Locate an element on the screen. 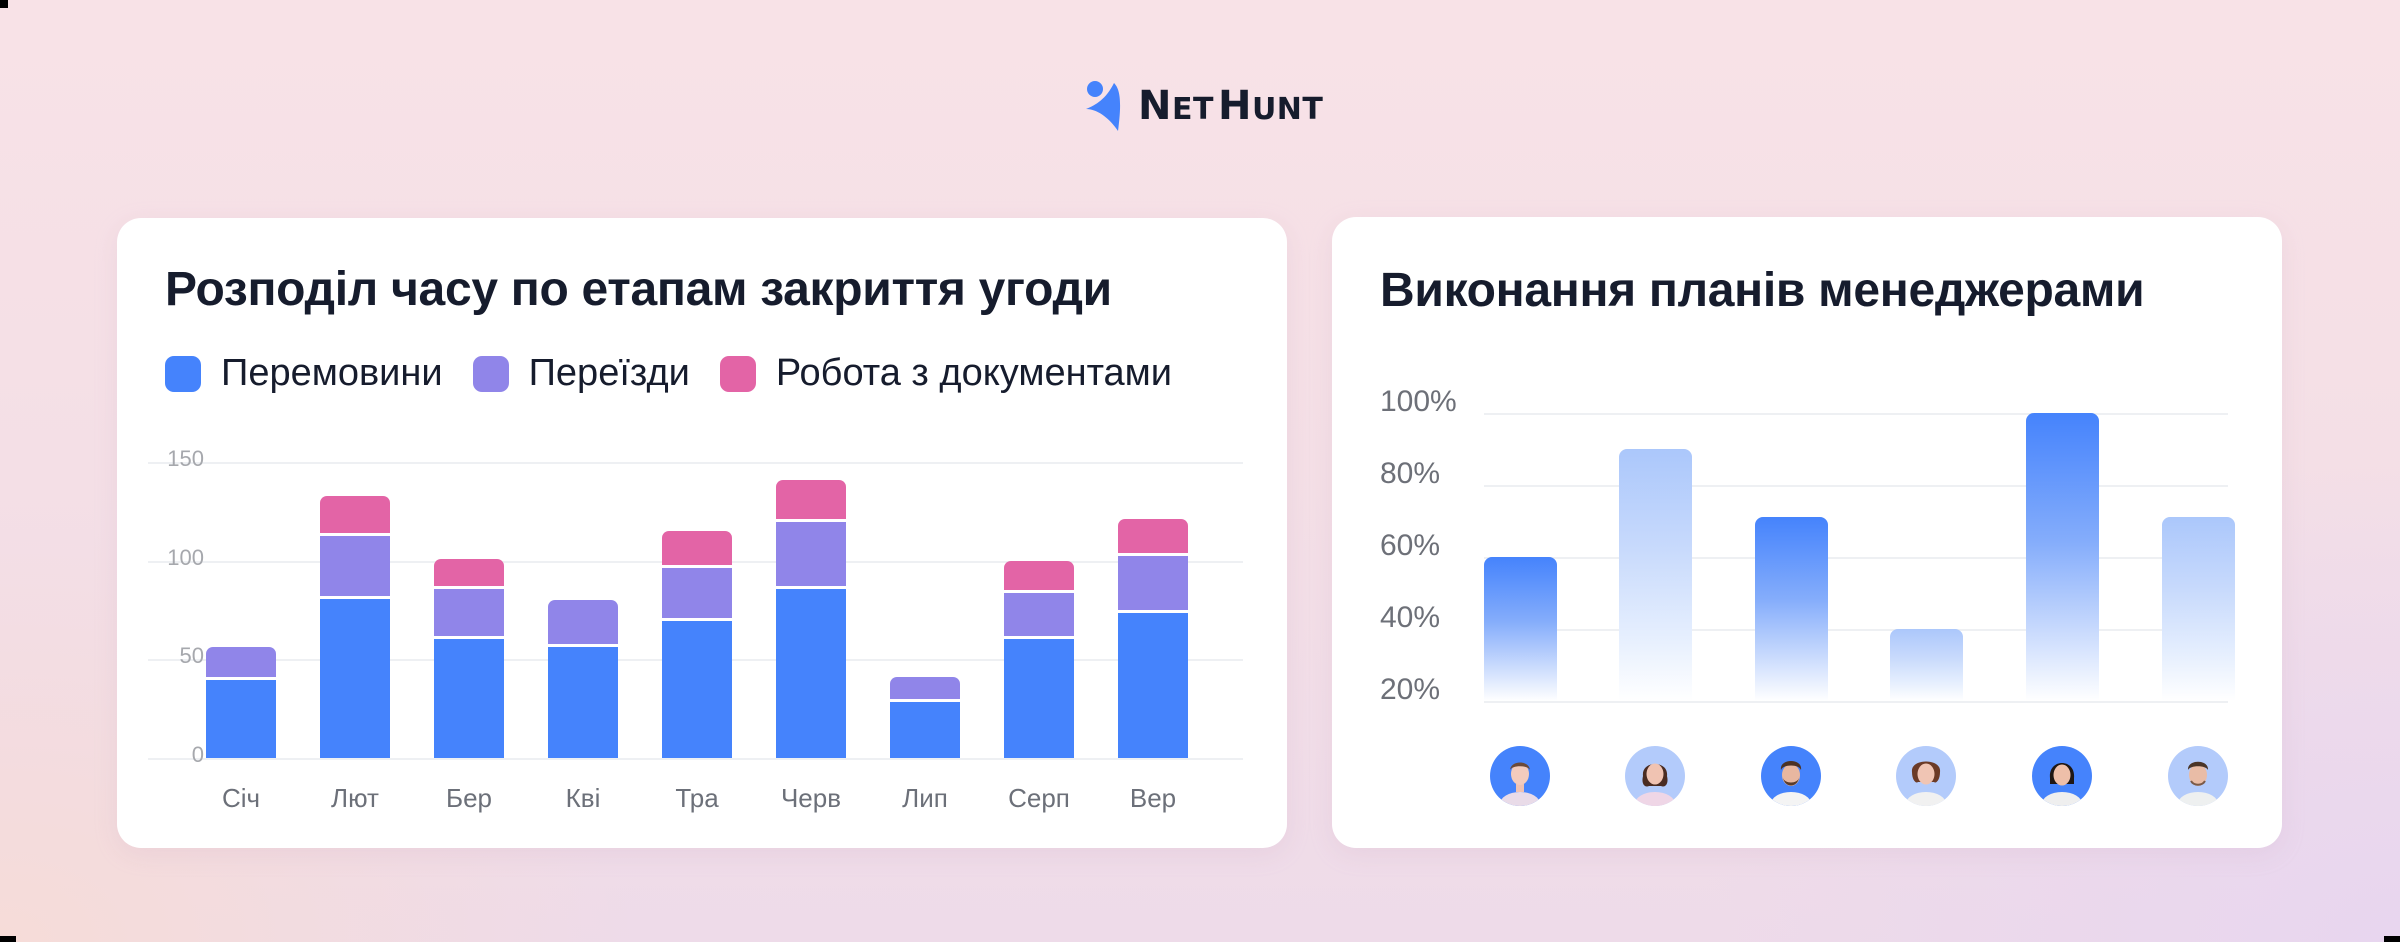  legend-label: Робота з документами is located at coordinates (974, 373).